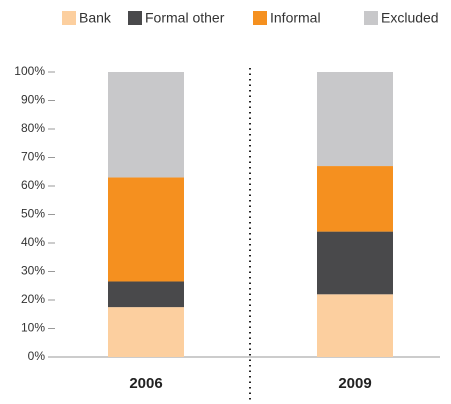 This screenshot has height=404, width=451. Describe the element at coordinates (185, 18) in the screenshot. I see `legend-label: Formal other` at that location.